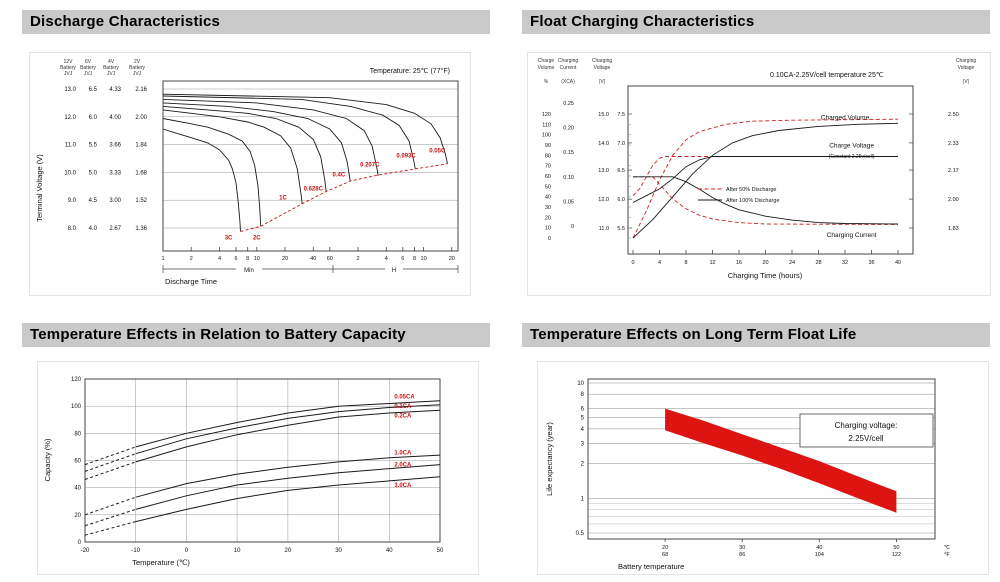  What do you see at coordinates (77, 434) in the screenshot?
I see `y-tick-label: 80` at bounding box center [77, 434].